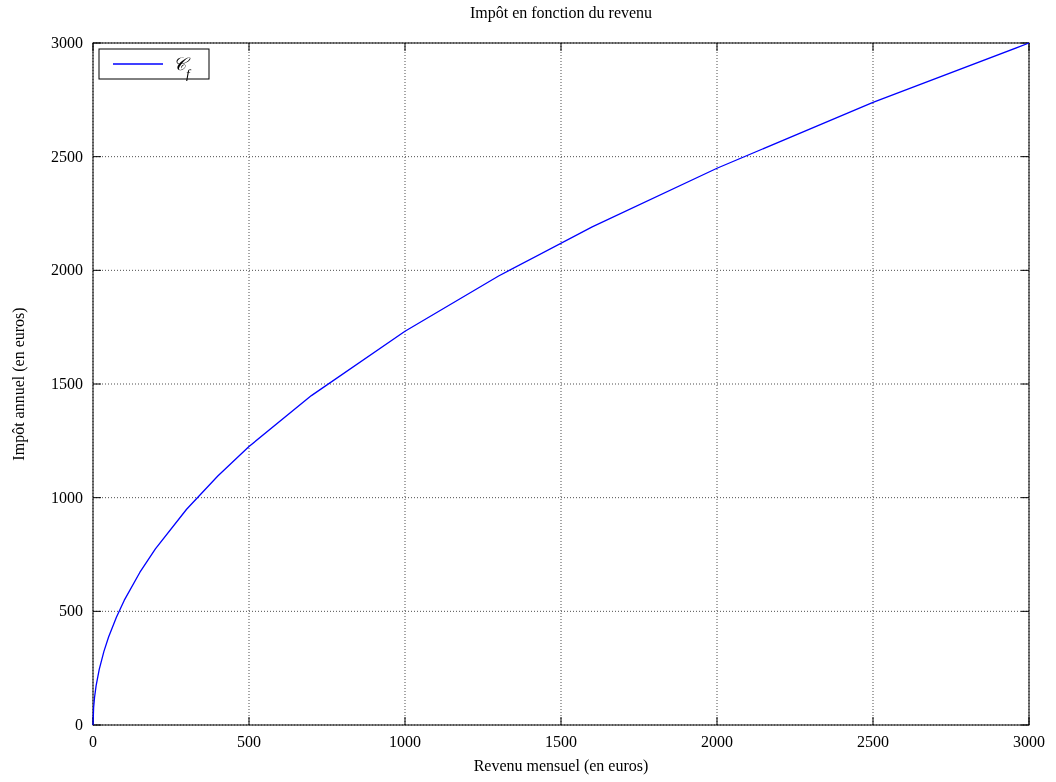  Describe the element at coordinates (561, 741) in the screenshot. I see `x-tick-label: 1500` at that location.